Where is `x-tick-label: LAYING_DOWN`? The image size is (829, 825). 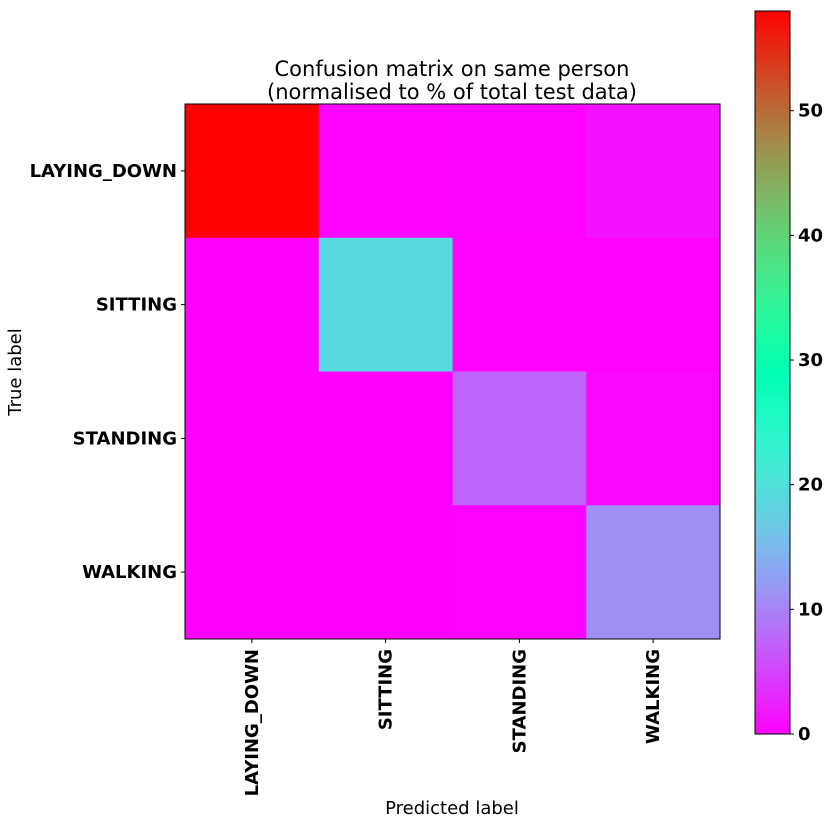
x-tick-label: LAYING_DOWN is located at coordinates (252, 722).